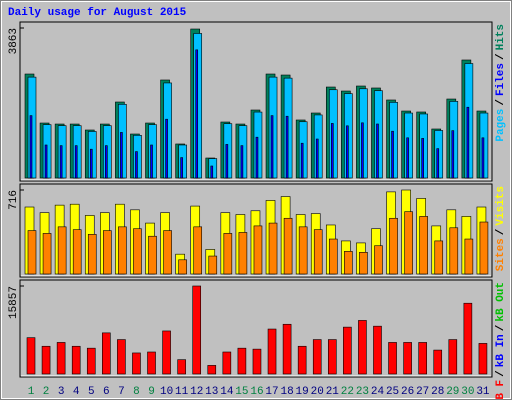  What do you see at coordinates (467, 392) in the screenshot?
I see `x-tick-label: 30` at bounding box center [467, 392].